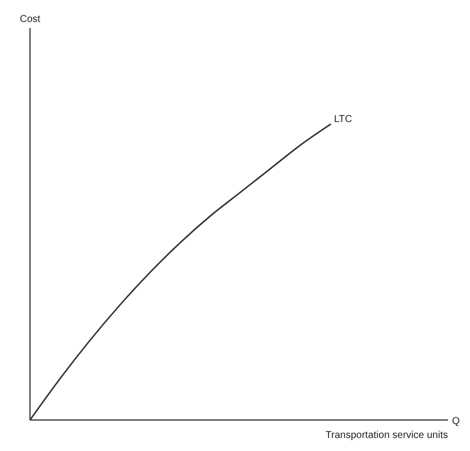 This screenshot has width=470, height=451. Describe the element at coordinates (30, 19) in the screenshot. I see `text: Cost` at that location.